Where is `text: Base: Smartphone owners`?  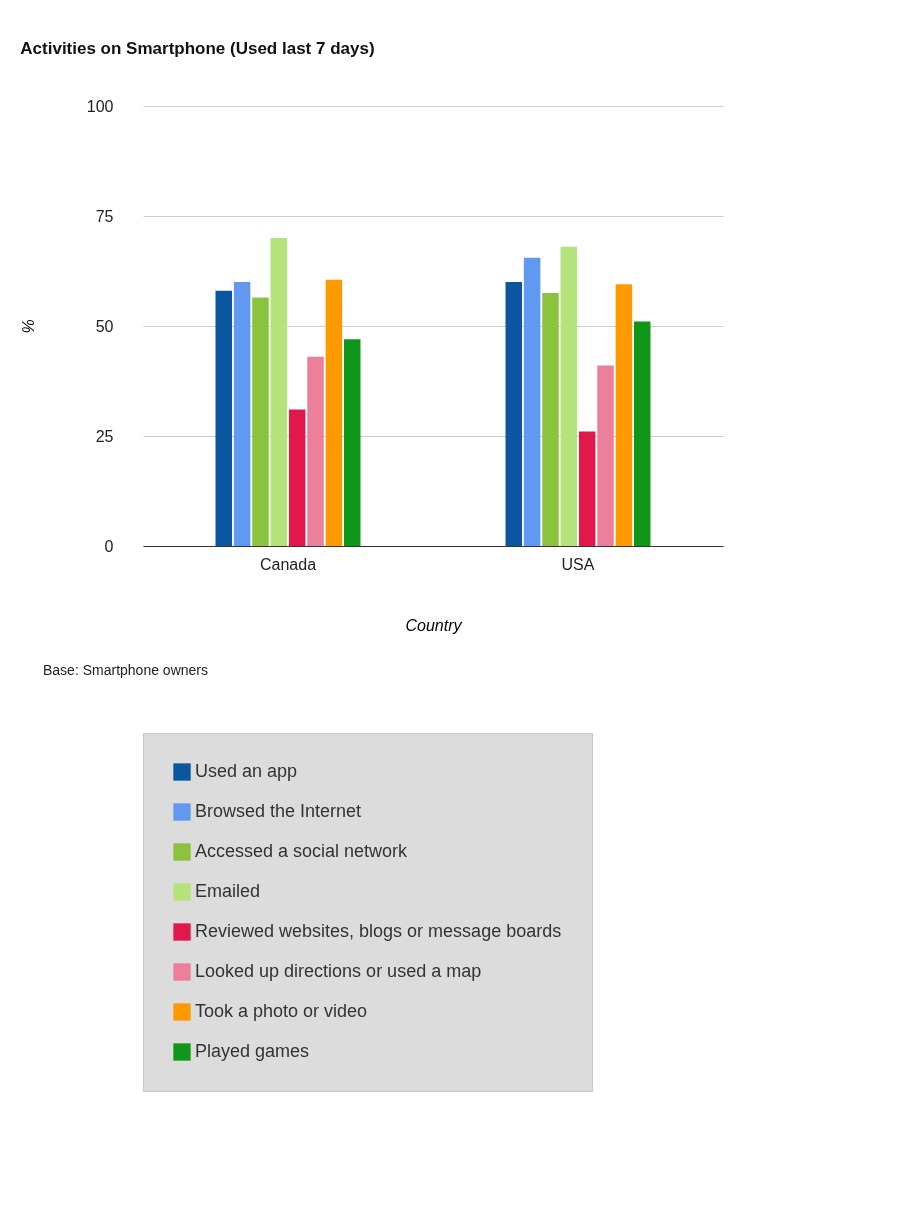
text: Base: Smartphone owners is located at coordinates (125, 670).